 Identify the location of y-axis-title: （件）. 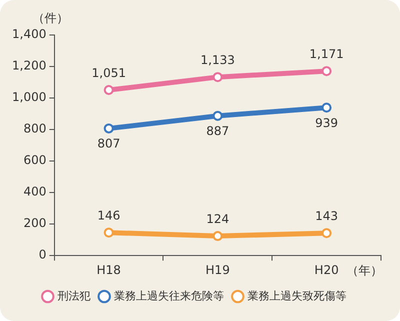
(50, 18).